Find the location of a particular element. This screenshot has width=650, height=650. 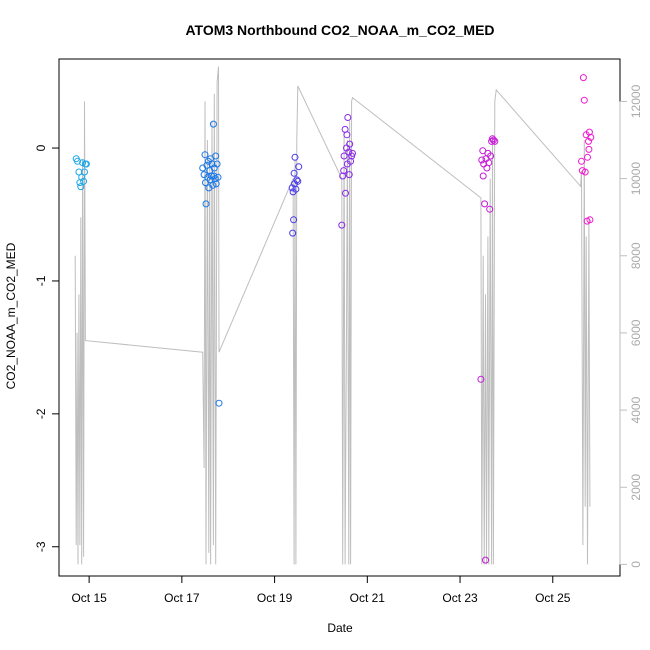

secondary-tick-label-1: 2000 is located at coordinates (636, 487).